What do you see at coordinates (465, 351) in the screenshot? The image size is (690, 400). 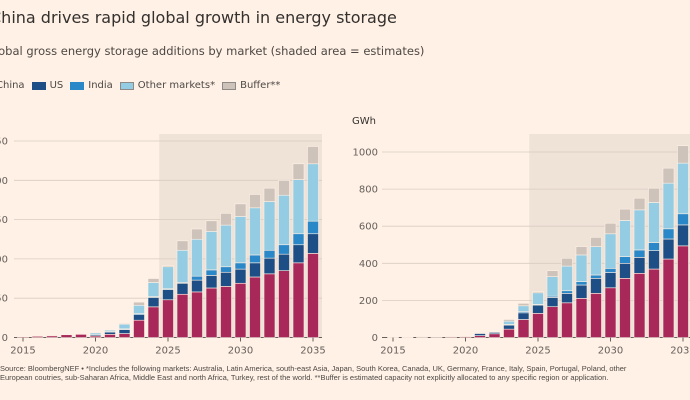 I see `x-tick-label: 2020` at bounding box center [465, 351].